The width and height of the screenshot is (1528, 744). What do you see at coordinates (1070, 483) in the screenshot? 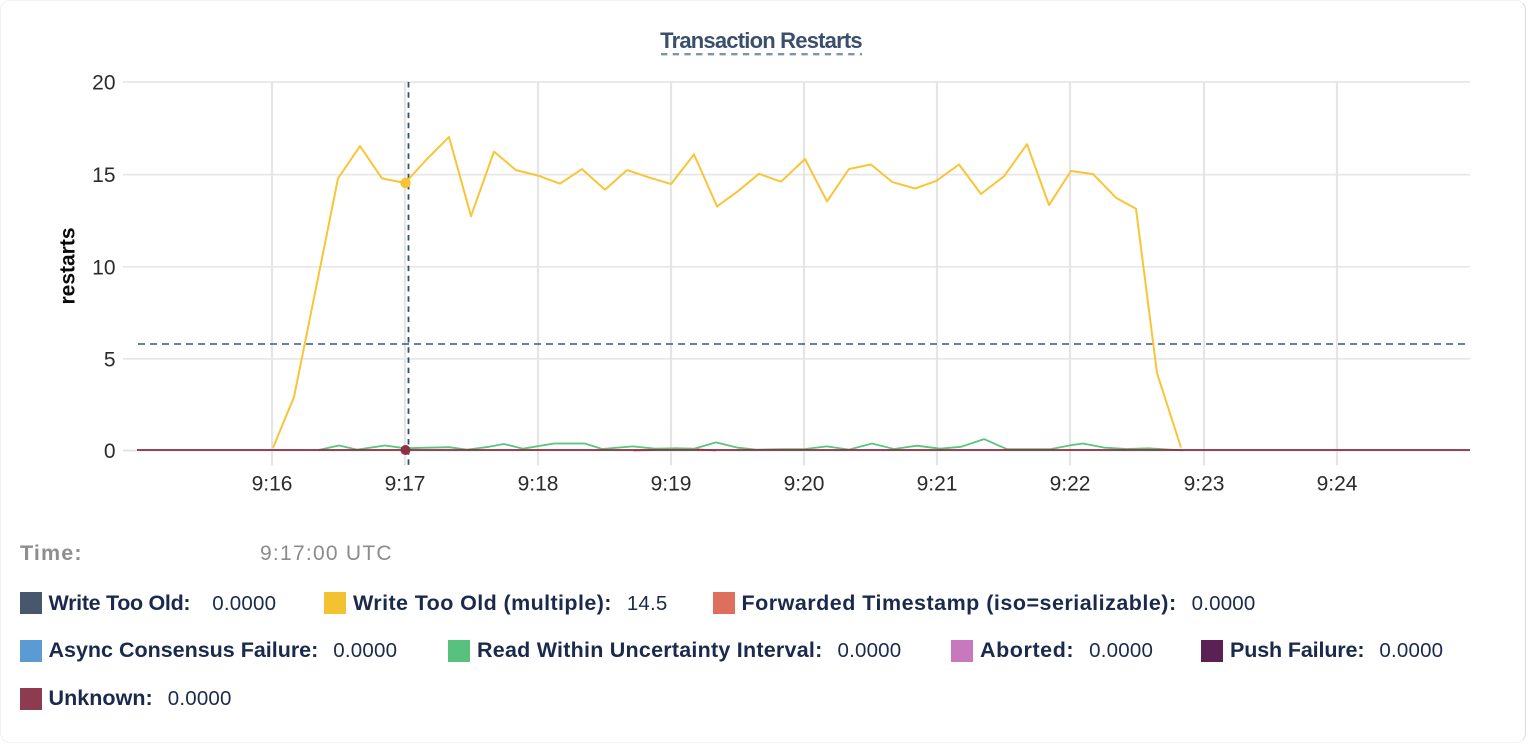
I see `svg-text: 9:22` at bounding box center [1070, 483].